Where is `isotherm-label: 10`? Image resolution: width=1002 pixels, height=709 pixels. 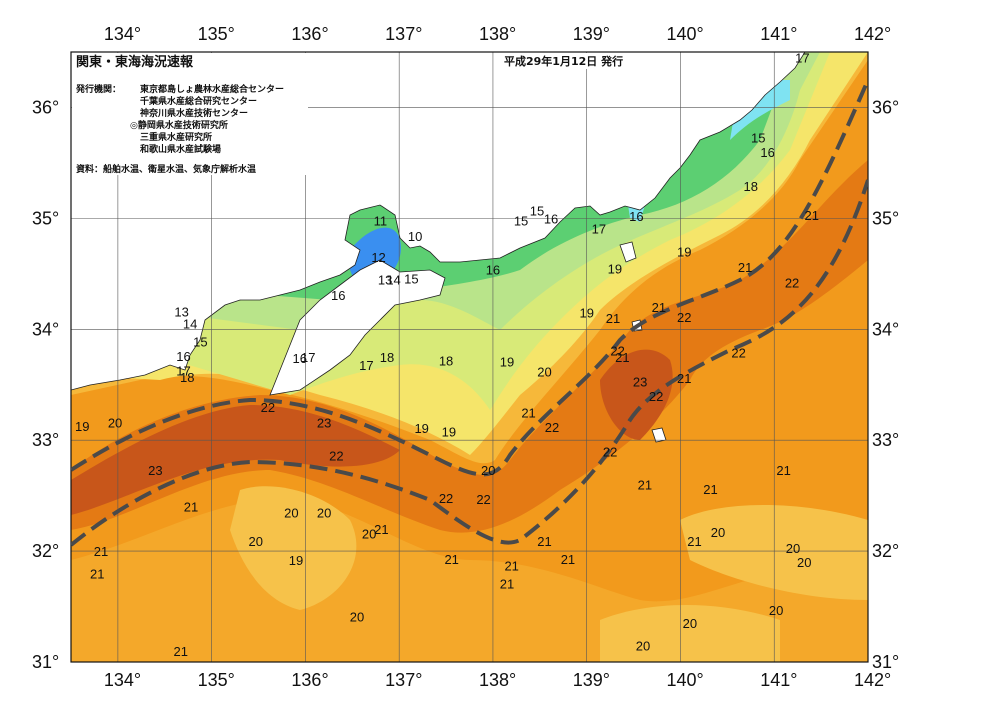
isotherm-label: 10 is located at coordinates (415, 236).